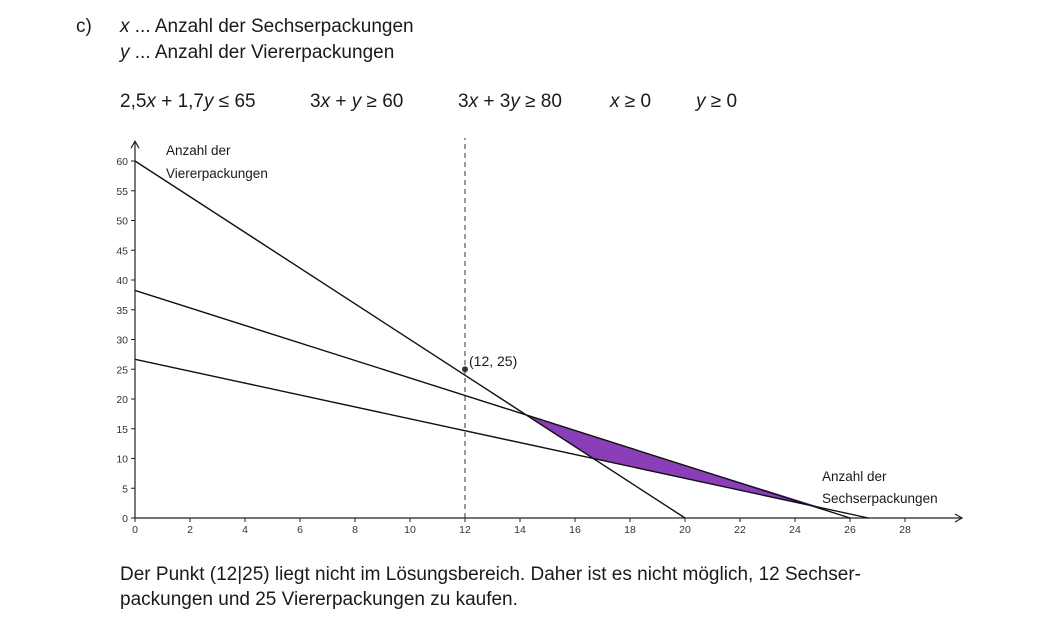 The image size is (1040, 619). Describe the element at coordinates (465, 530) in the screenshot. I see `x-tick-label: 12` at that location.